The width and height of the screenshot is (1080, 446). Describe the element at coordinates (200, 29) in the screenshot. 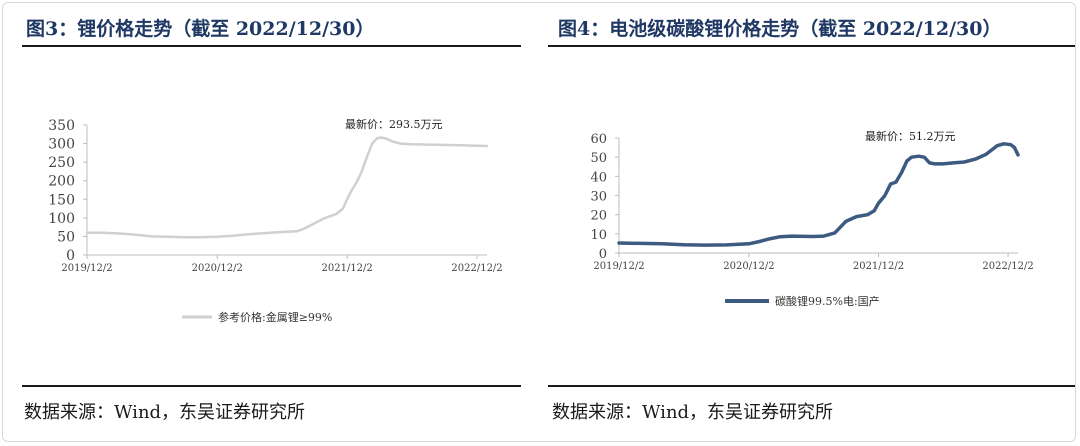

I see `chart-title: 图3：锂价格走势（截至 2022/12/30）` at that location.